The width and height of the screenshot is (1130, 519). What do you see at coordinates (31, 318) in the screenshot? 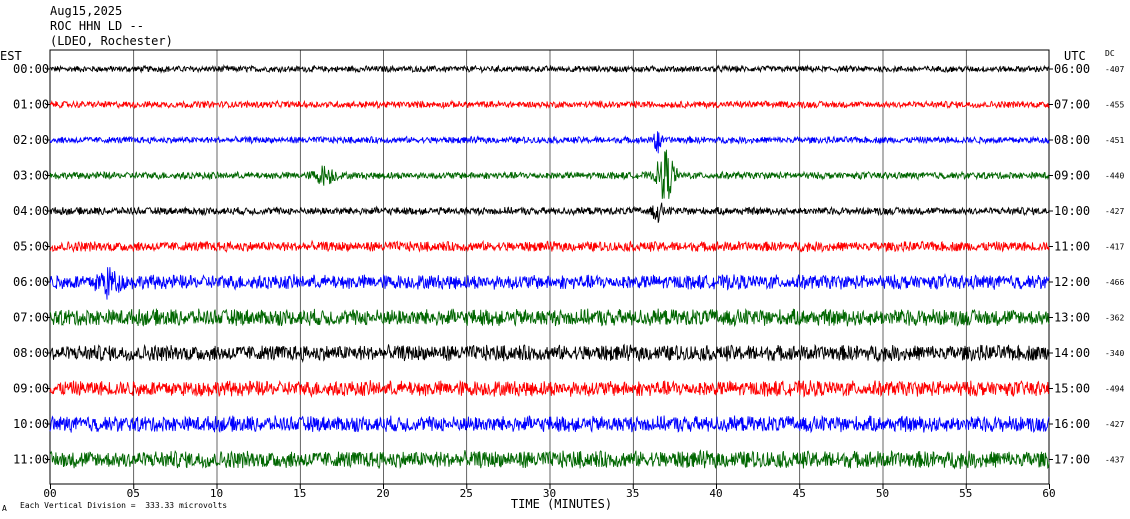
I see `est-label: 07:00` at bounding box center [31, 318].